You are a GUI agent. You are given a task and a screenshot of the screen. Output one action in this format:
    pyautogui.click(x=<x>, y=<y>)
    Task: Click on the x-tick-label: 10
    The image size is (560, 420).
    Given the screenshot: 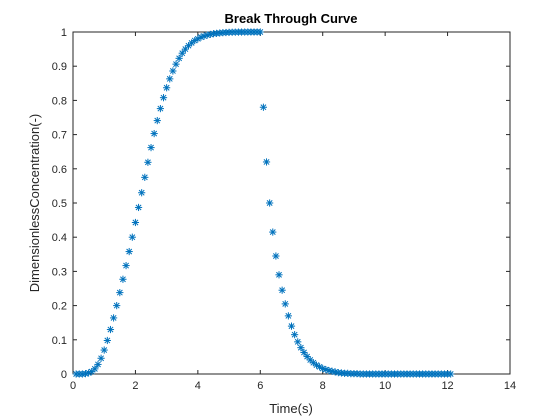 What is the action you would take?
    pyautogui.click(x=385, y=386)
    